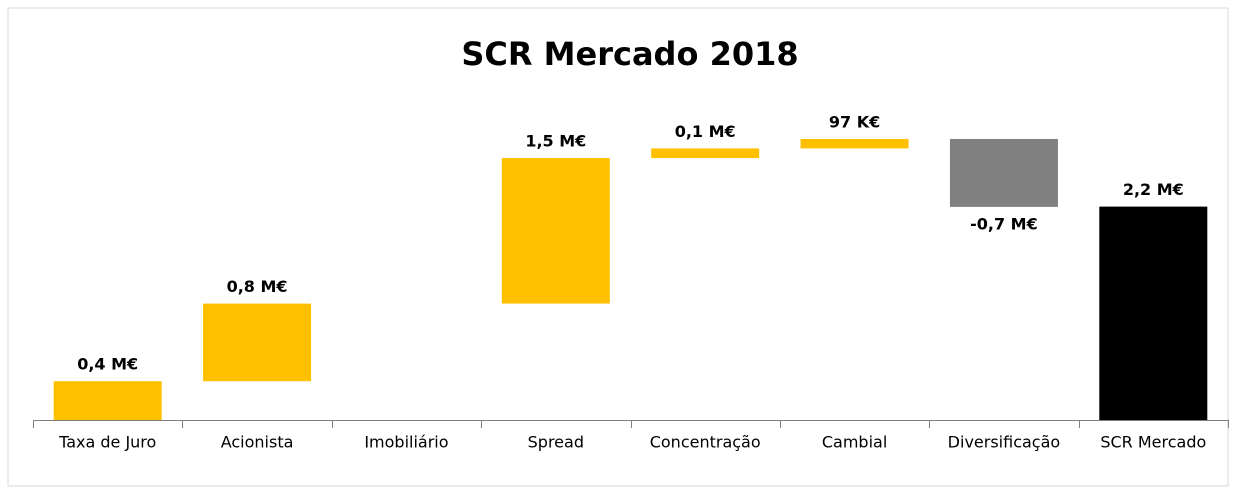  I want to click on x-tick-label: Acionista, so click(257, 442).